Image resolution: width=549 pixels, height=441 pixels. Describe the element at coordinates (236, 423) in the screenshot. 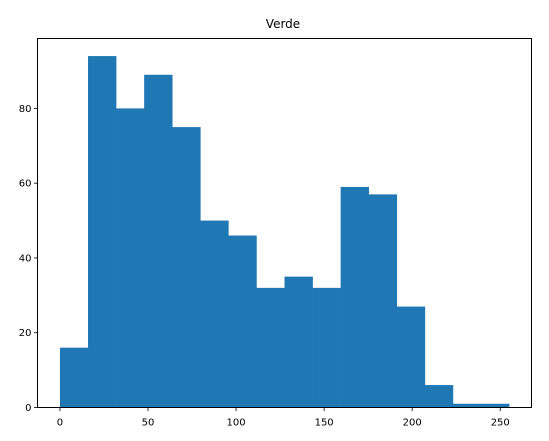

I see `x-tick-label: 100` at that location.